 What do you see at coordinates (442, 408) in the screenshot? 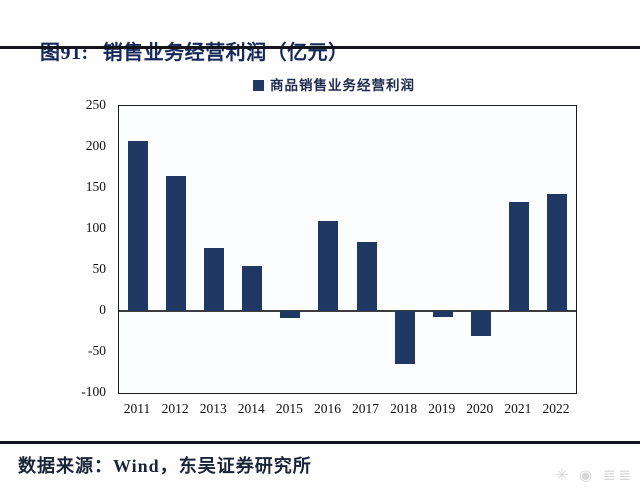
I see `x-tick-2019: 2019` at bounding box center [442, 408].